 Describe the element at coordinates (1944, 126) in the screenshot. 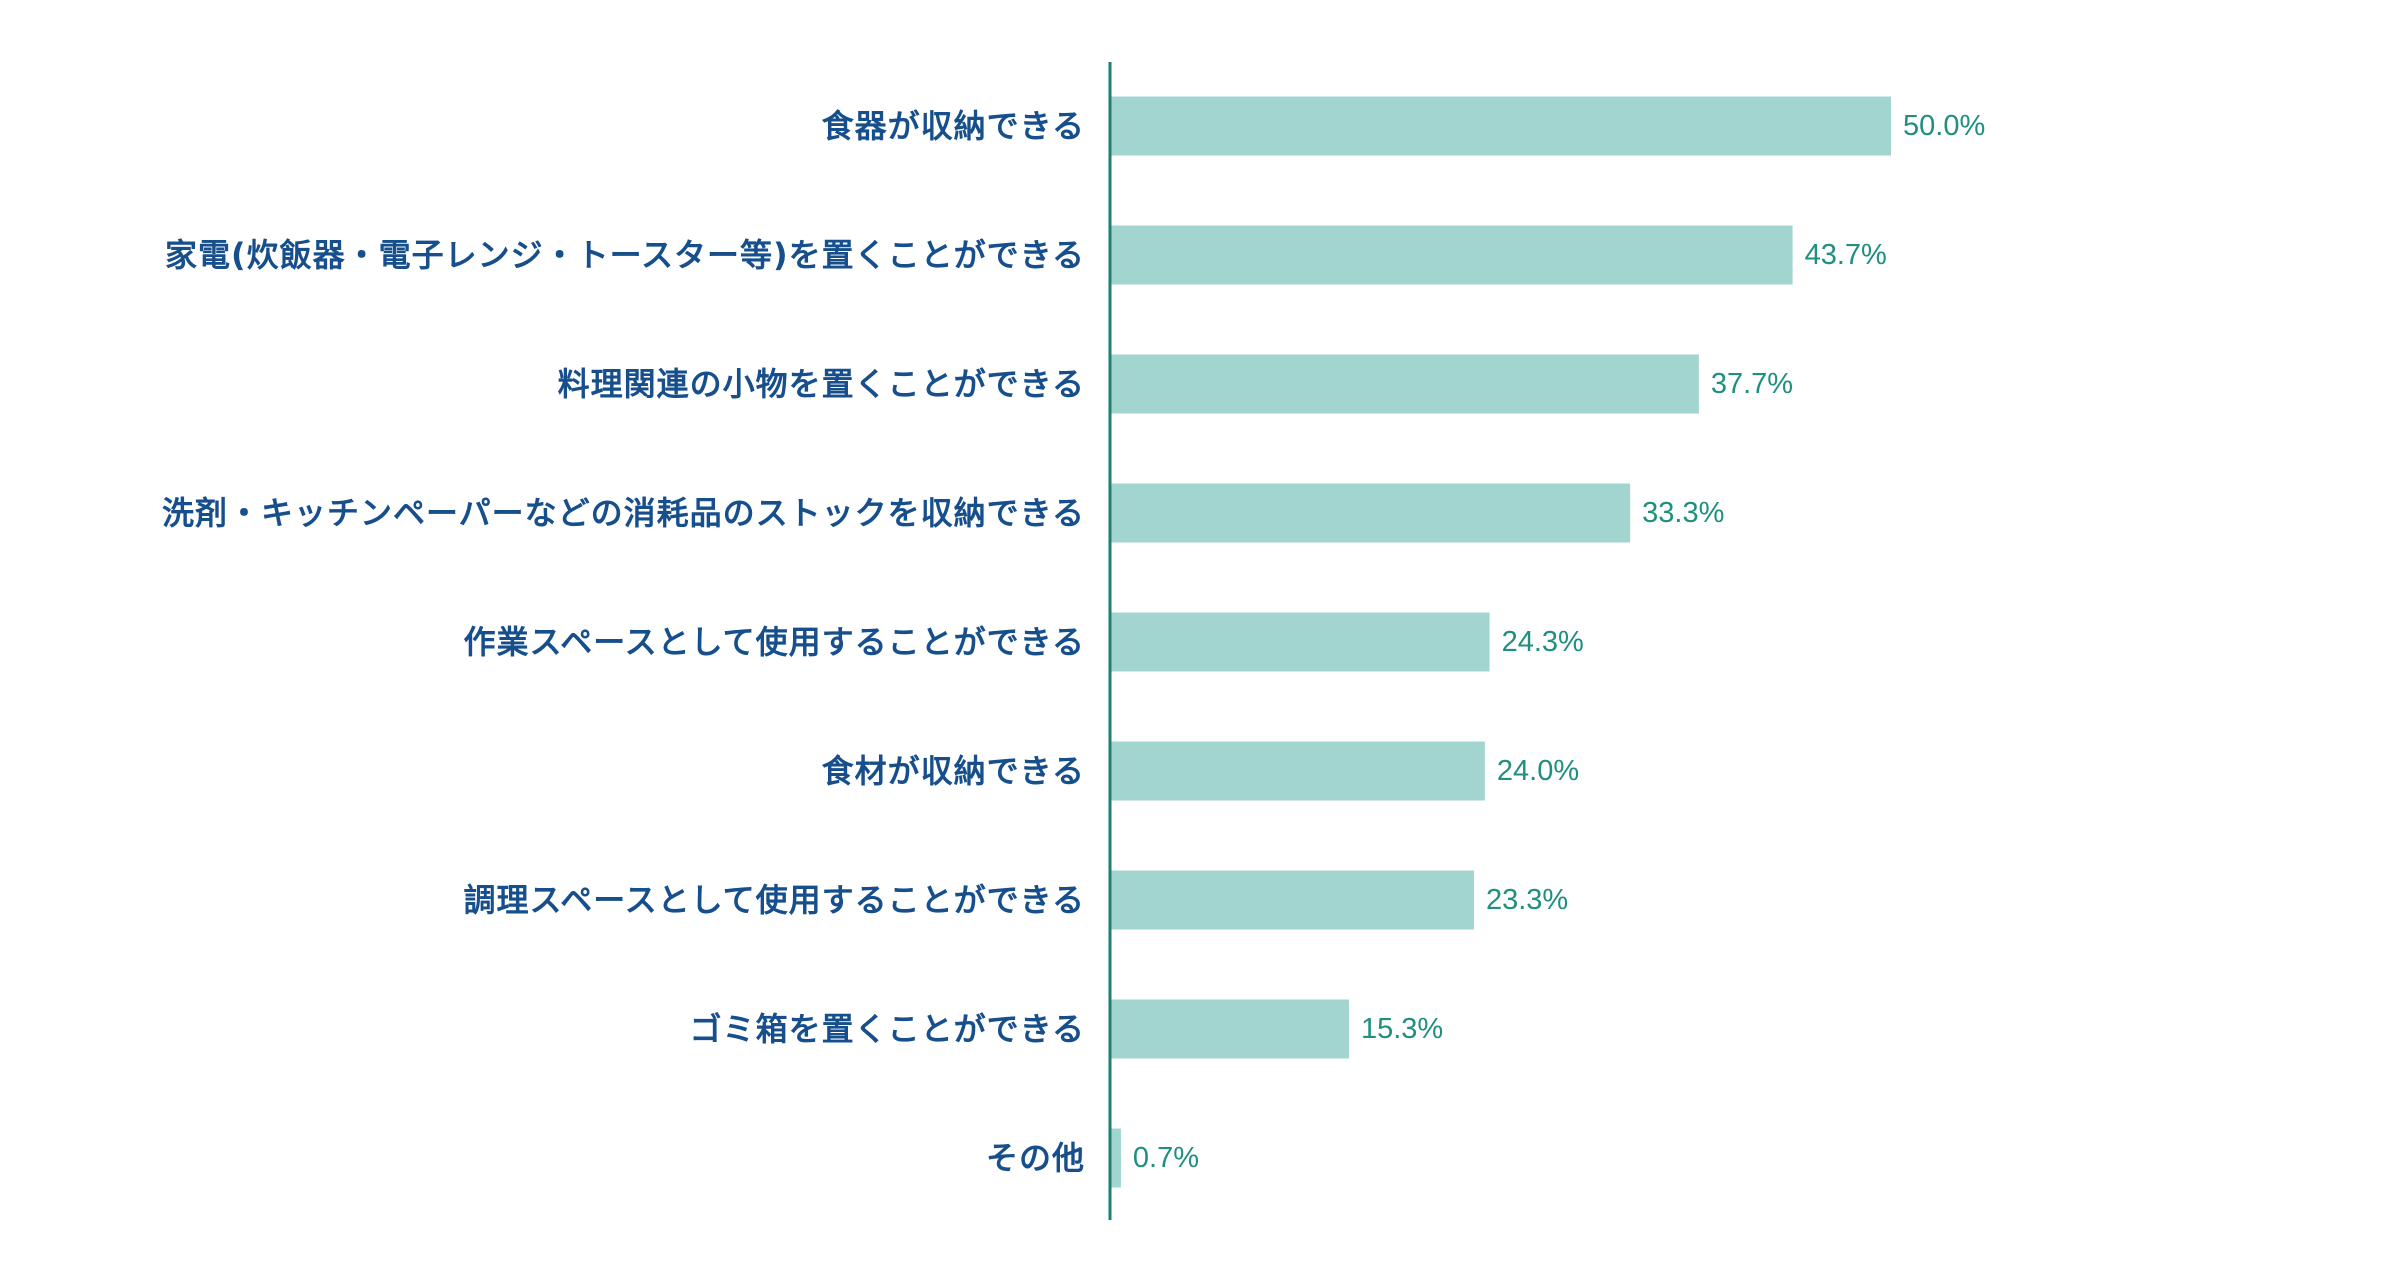

I see `value-label-1: 50.0%` at that location.